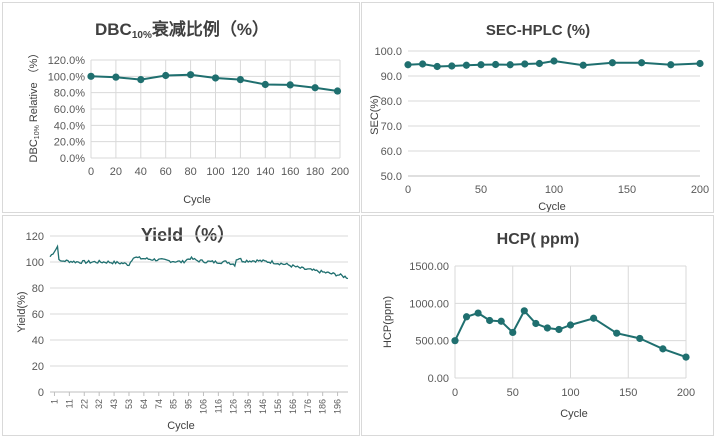 This screenshot has height=438, width=716. Describe the element at coordinates (22, 311) in the screenshot. I see `yield-y-axis-label: Yield(%)` at that location.